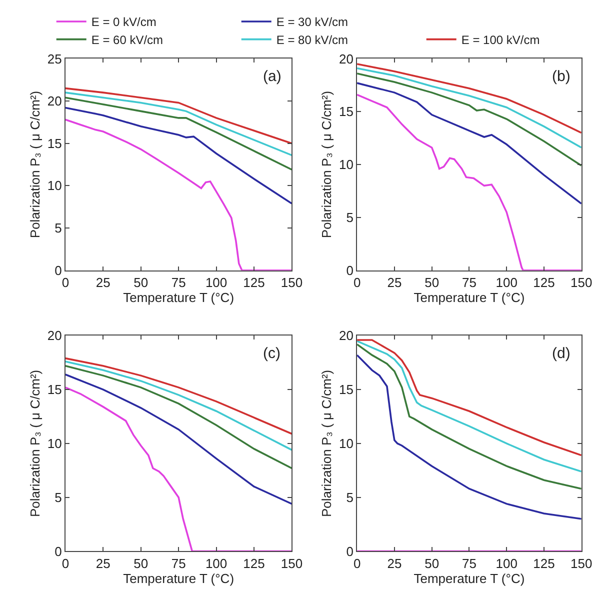  What do you see at coordinates (500, 39) in the screenshot?
I see `legend-label: E = 100 kV/cm` at bounding box center [500, 39].